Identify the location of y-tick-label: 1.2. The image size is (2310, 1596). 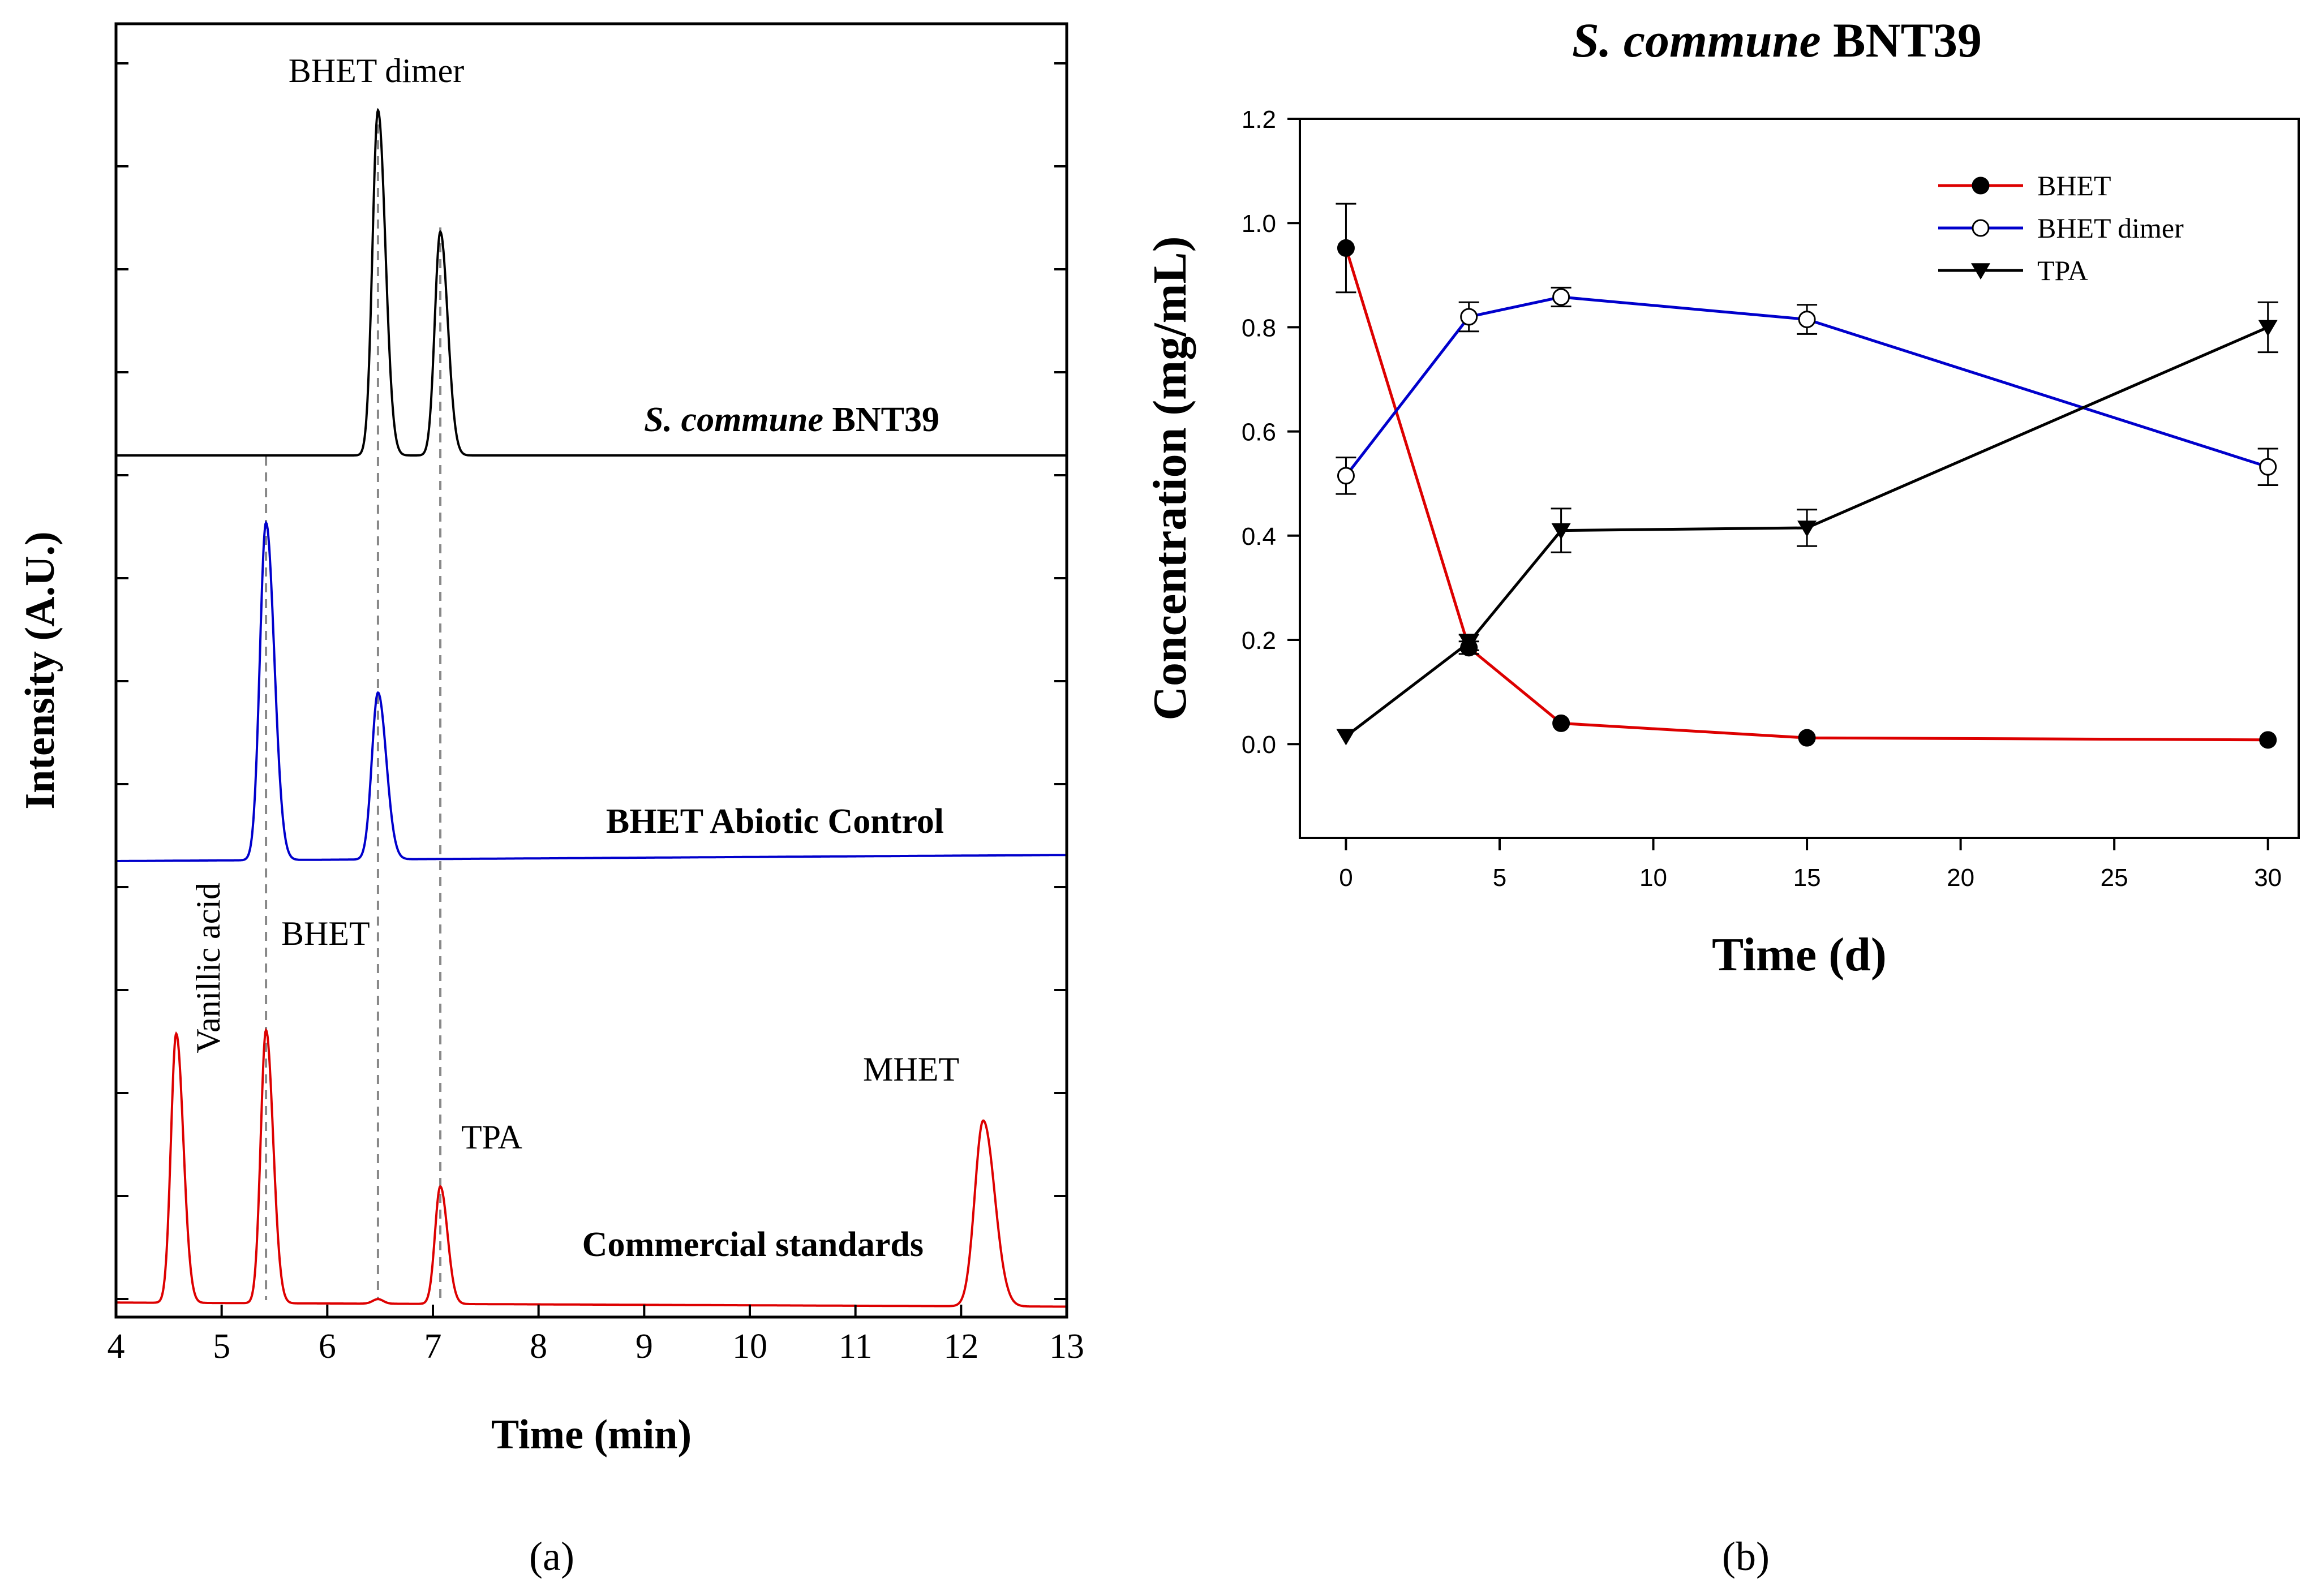
(1259, 120).